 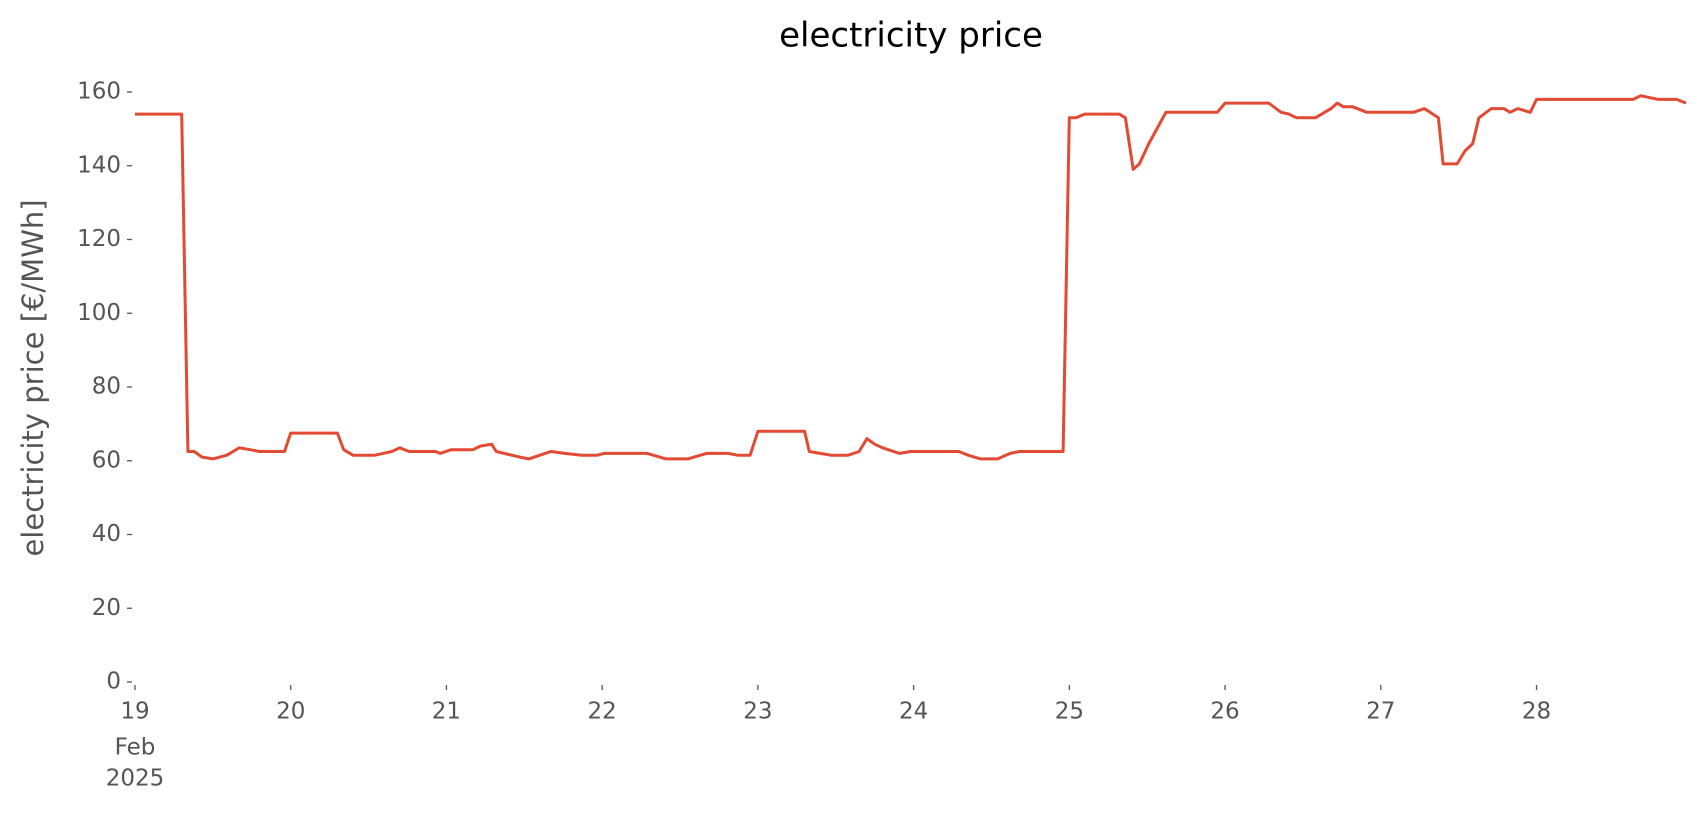 What do you see at coordinates (106, 387) in the screenshot?
I see `y-tick-label: 80` at bounding box center [106, 387].